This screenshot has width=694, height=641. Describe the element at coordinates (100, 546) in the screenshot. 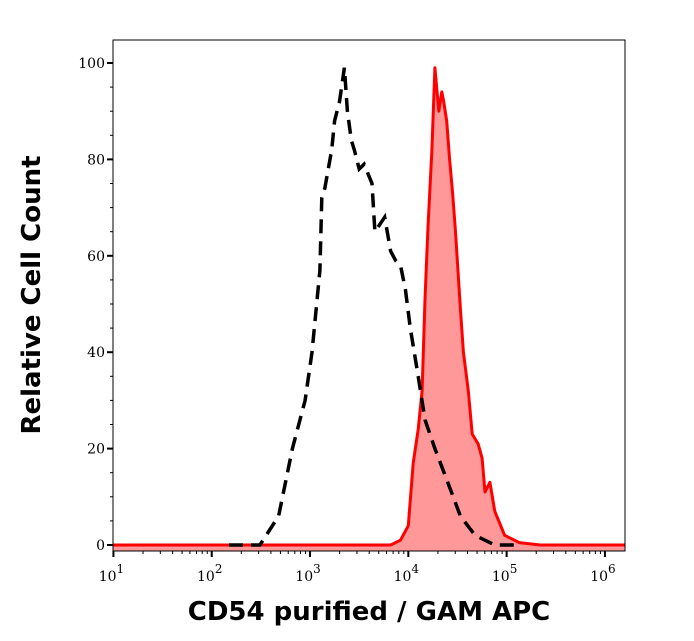

I see `y-tick-label: 0` at that location.